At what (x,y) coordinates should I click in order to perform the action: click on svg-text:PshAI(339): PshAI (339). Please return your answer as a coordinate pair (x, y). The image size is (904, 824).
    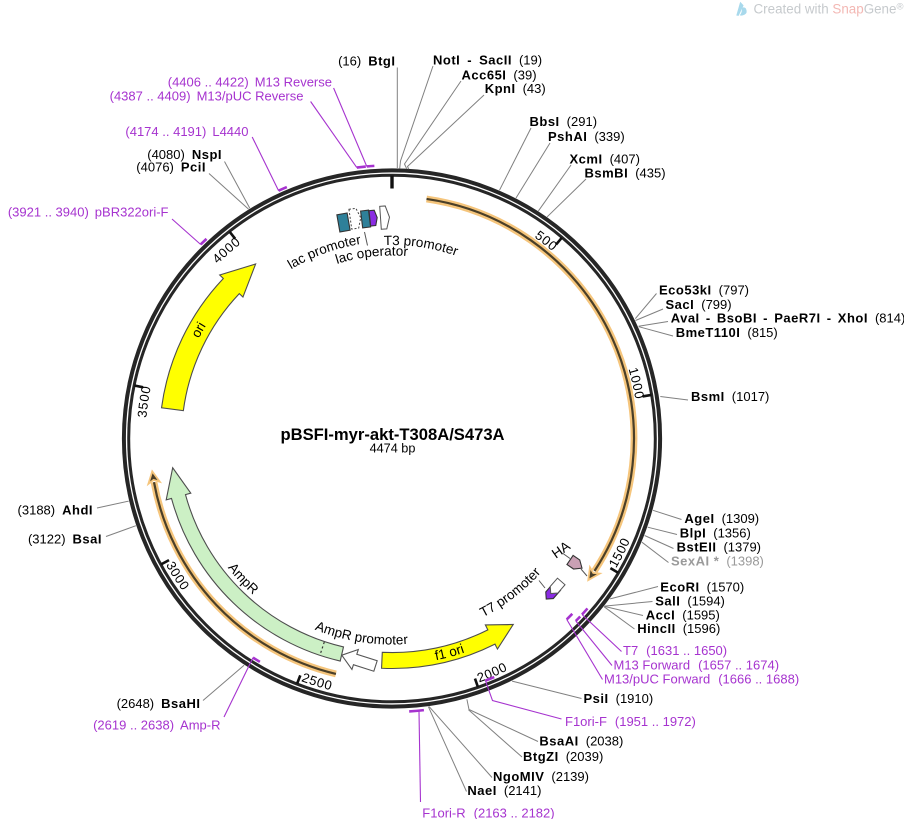
    Looking at the image, I should click on (586, 136).